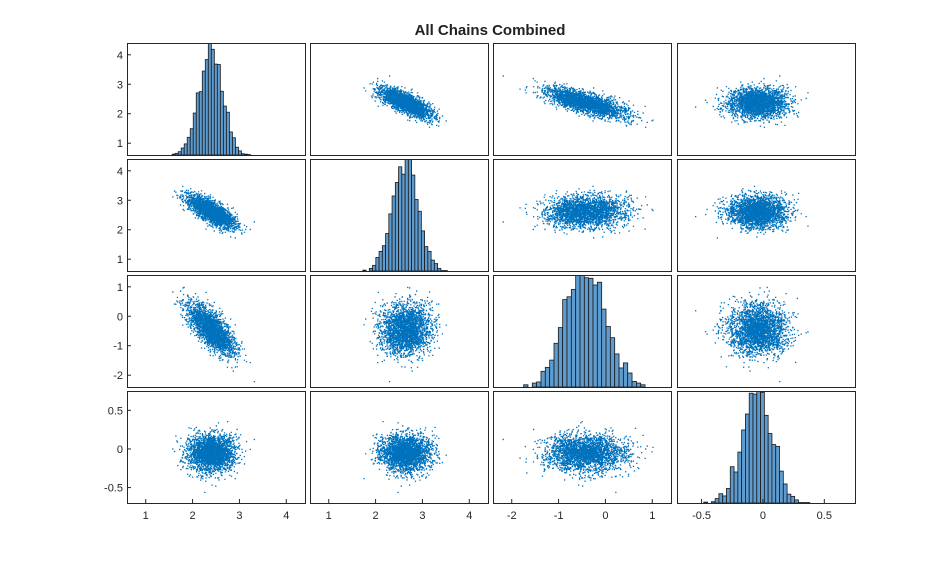 This screenshot has height=569, width=946. Describe the element at coordinates (512, 516) in the screenshot. I see `x-tick-label: -2` at that location.